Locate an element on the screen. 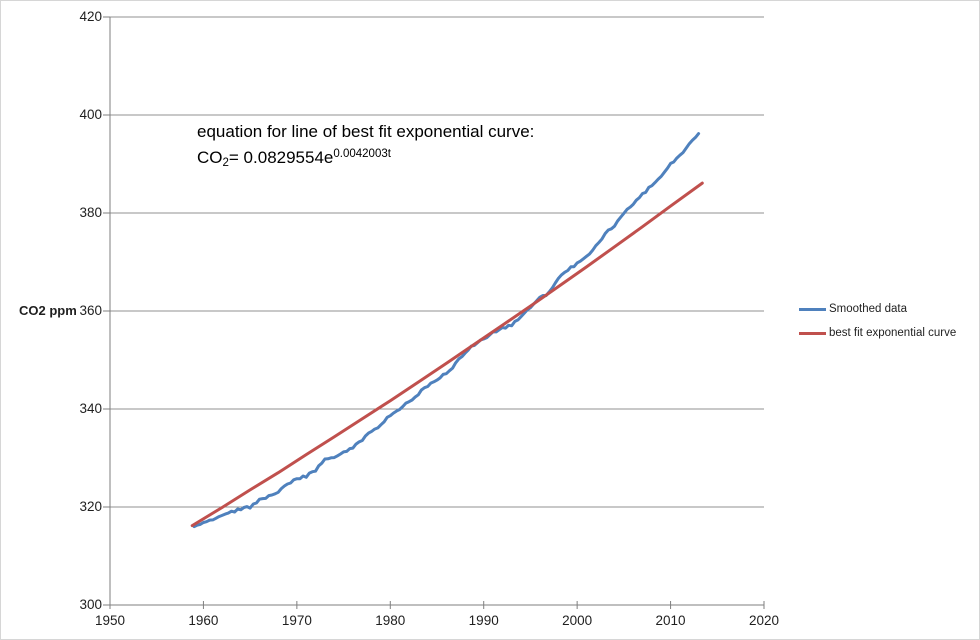 This screenshot has height=640, width=980. y-tick-label: 340 is located at coordinates (90, 408).